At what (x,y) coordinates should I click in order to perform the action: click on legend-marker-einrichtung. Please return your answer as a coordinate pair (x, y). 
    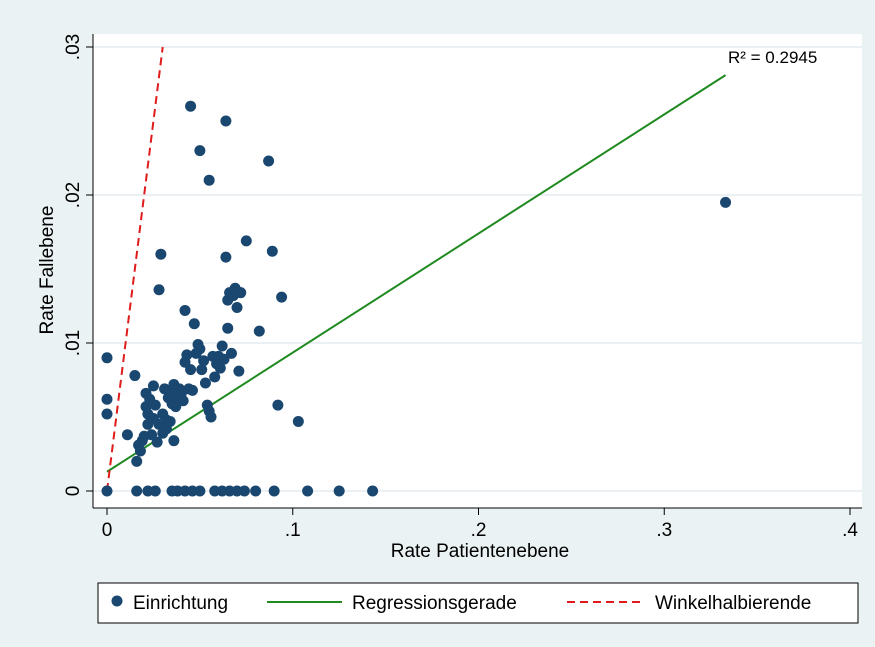
    Looking at the image, I should click on (117, 601).